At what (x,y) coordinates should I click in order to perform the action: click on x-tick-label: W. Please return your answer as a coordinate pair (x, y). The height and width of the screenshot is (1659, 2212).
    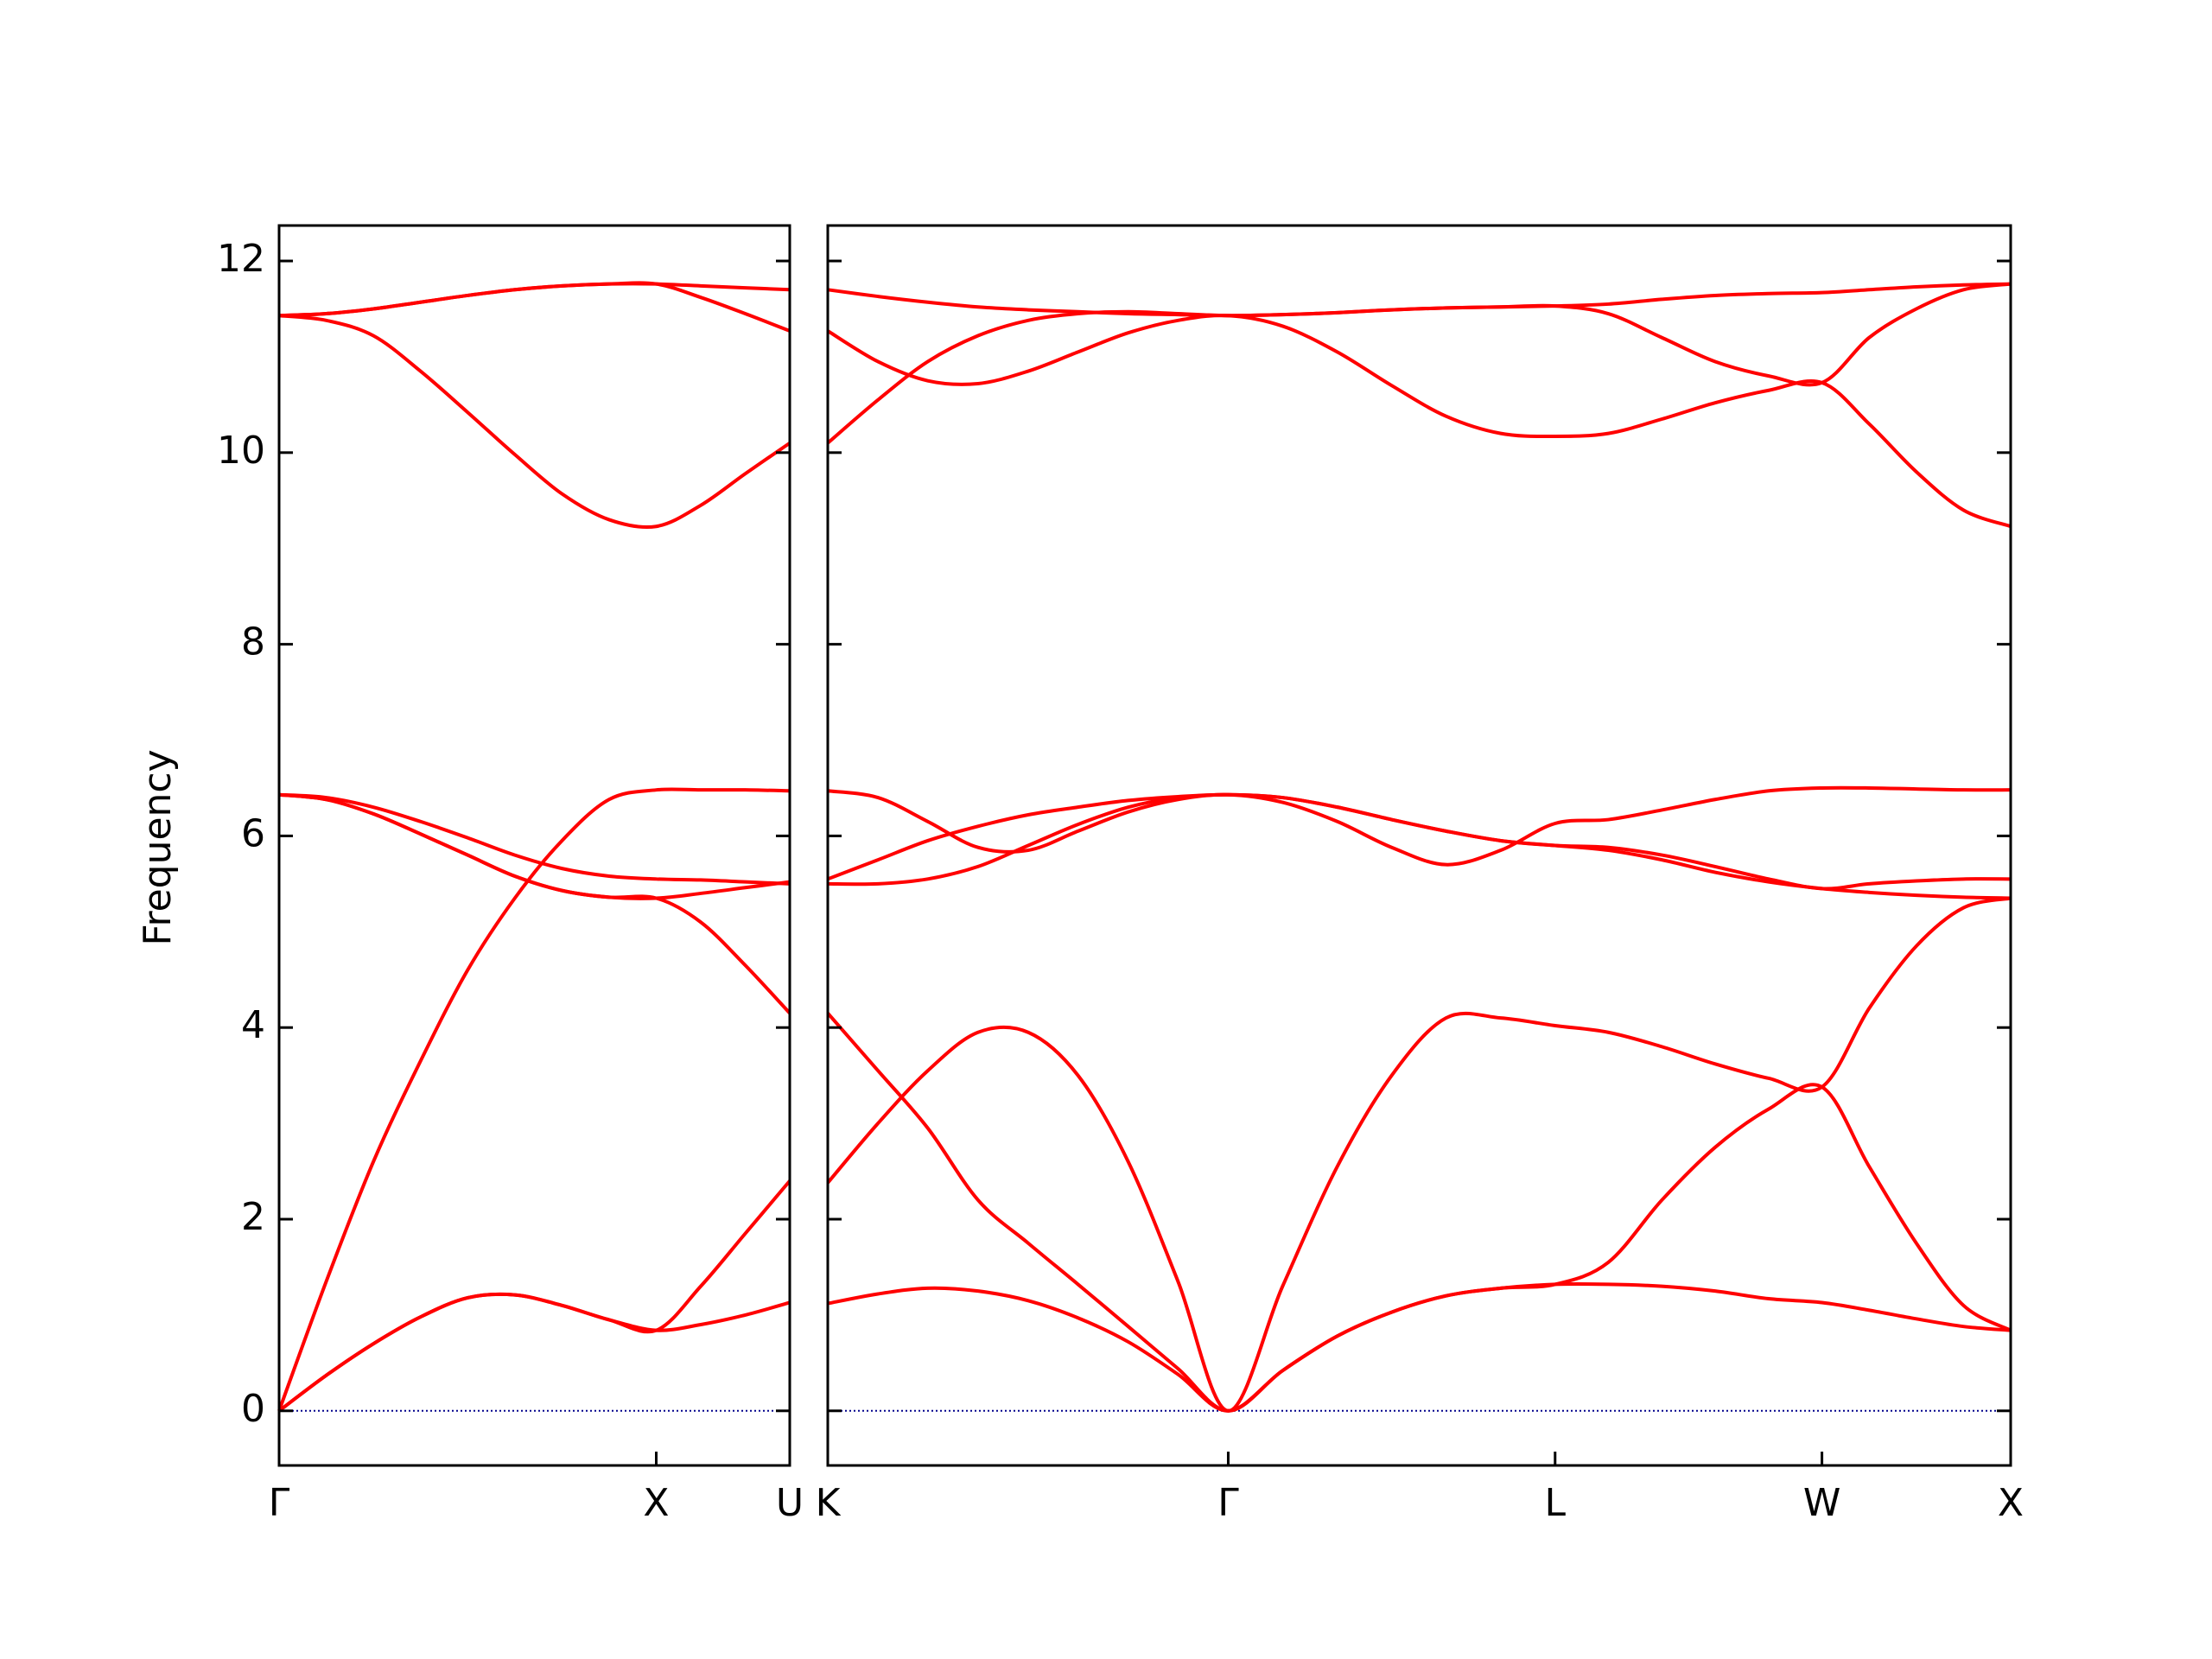
    Looking at the image, I should click on (1822, 1503).